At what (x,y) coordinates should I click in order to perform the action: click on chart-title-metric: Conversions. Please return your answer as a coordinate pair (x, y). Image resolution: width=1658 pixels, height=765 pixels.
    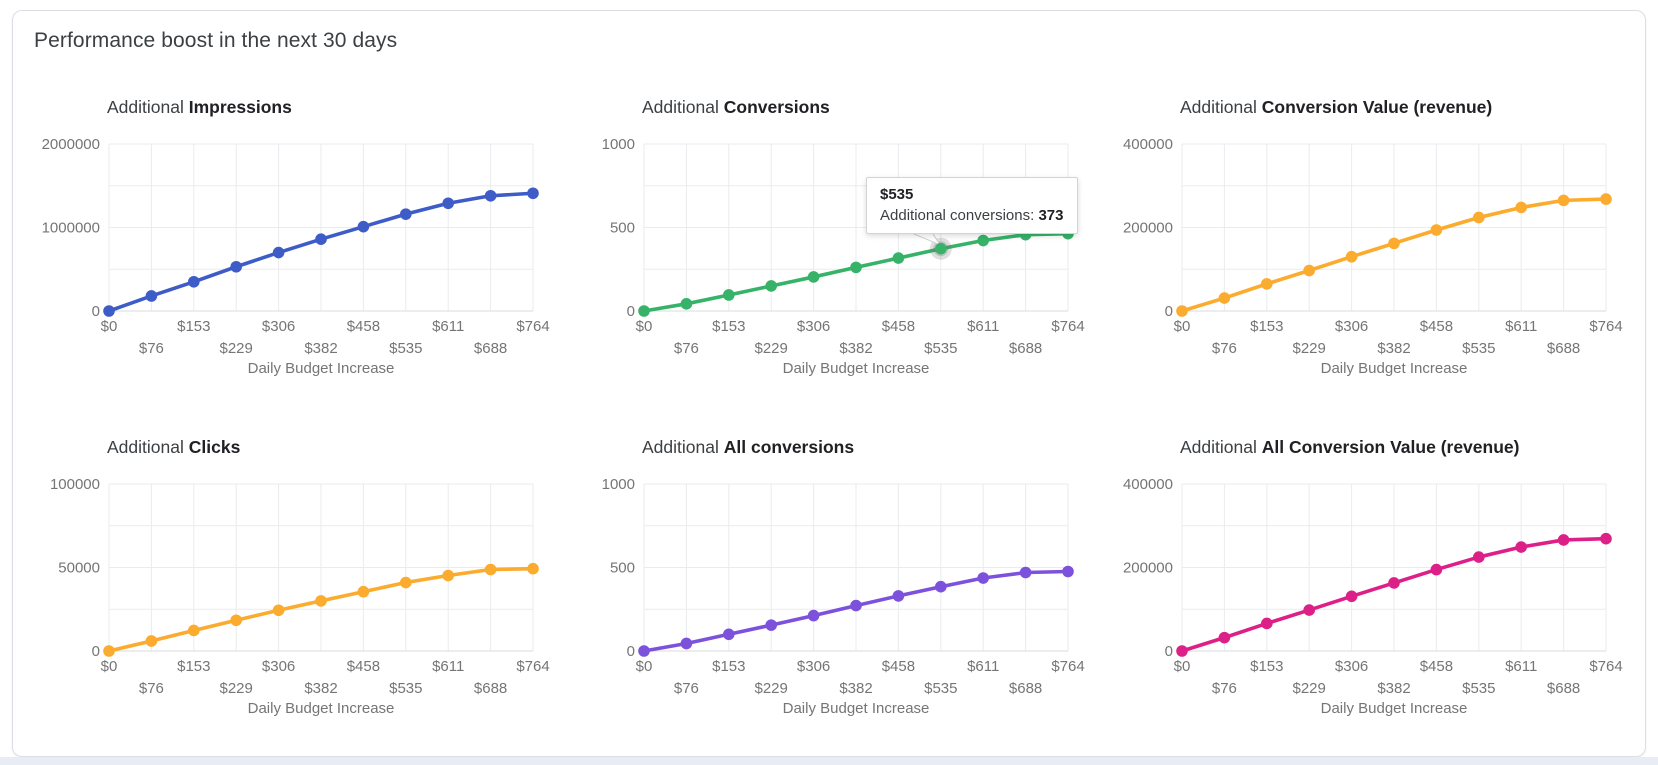
    Looking at the image, I should click on (776, 107).